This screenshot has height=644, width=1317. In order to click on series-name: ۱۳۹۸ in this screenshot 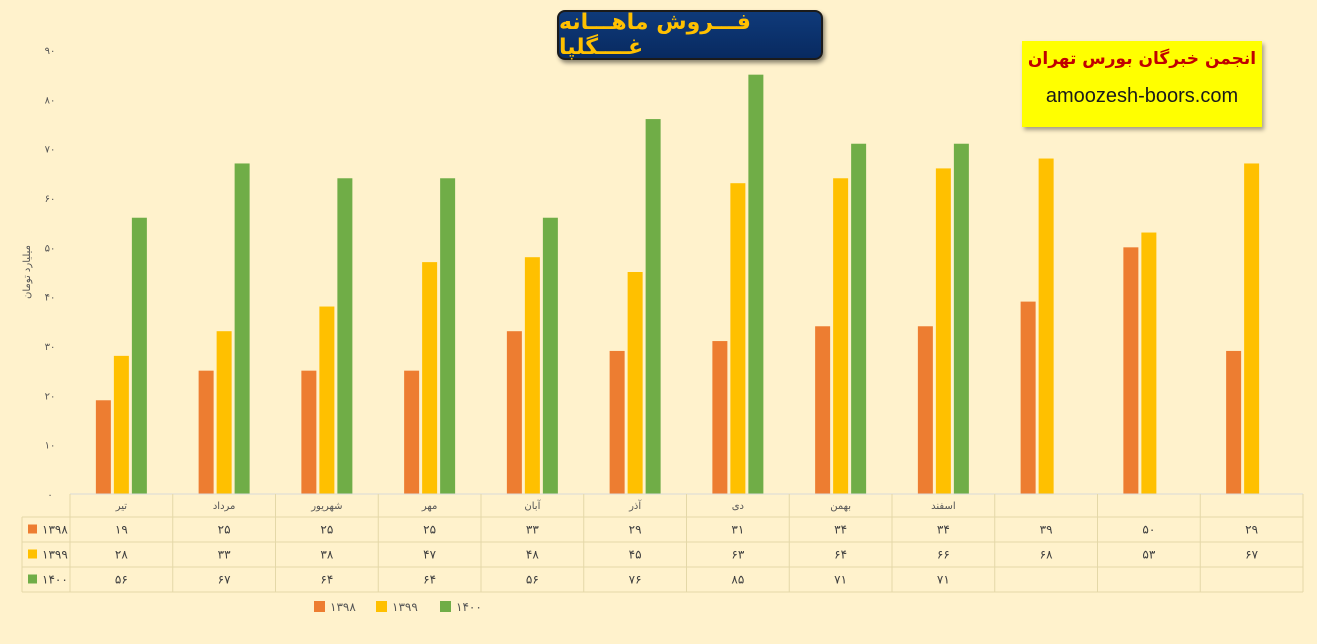, I will do `click(55, 530)`.